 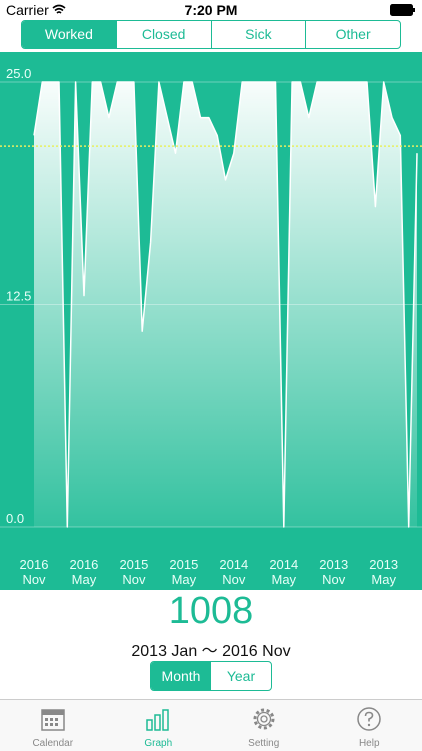 I want to click on x-tick-label: 2015 May, so click(x=184, y=572).